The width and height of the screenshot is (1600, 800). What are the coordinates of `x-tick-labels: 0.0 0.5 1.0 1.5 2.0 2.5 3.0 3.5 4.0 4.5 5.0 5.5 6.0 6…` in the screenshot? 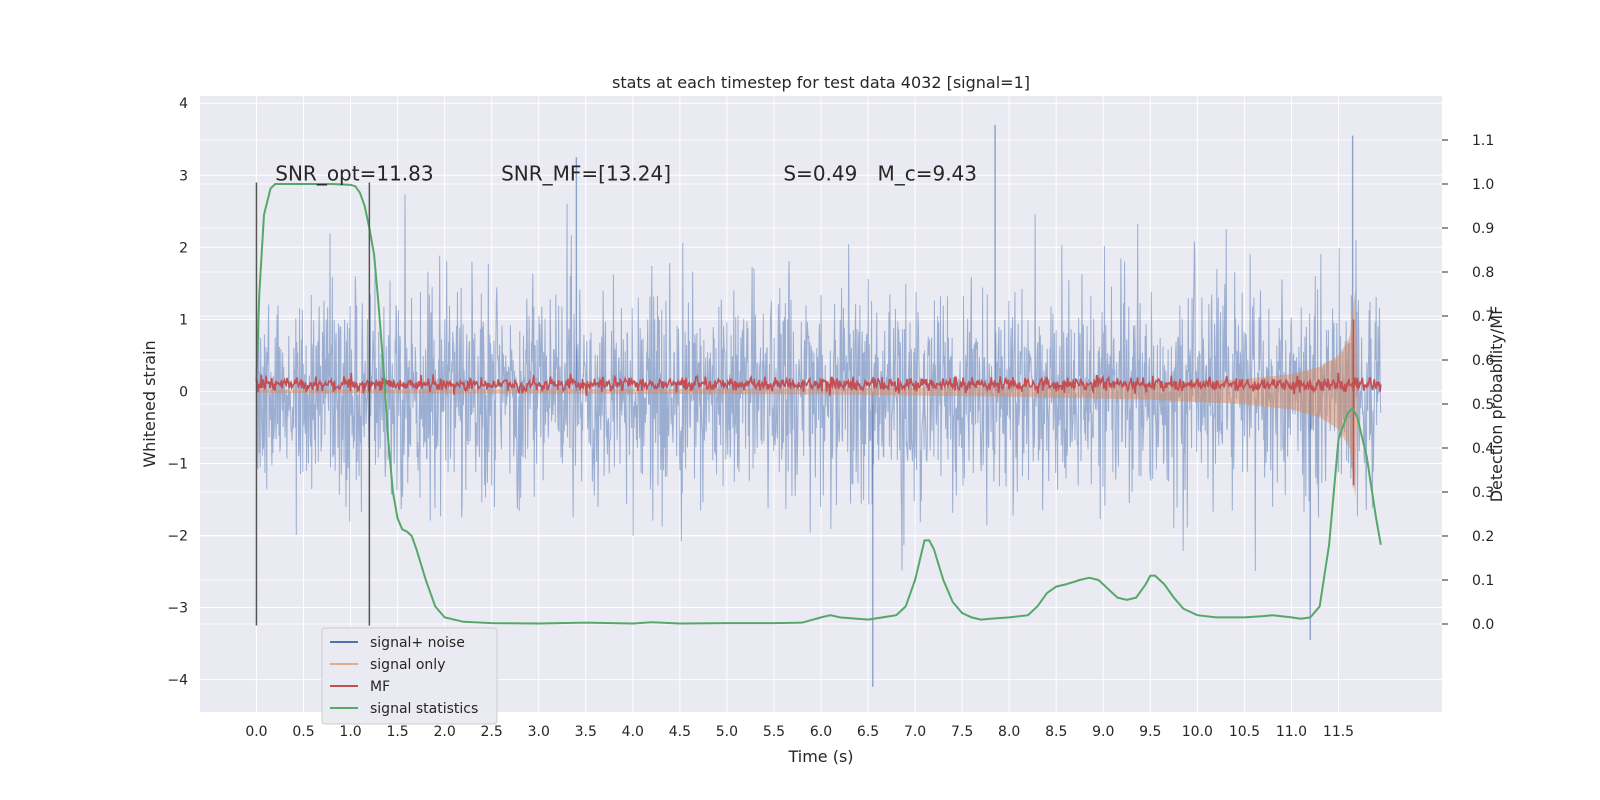 It's located at (799, 732).